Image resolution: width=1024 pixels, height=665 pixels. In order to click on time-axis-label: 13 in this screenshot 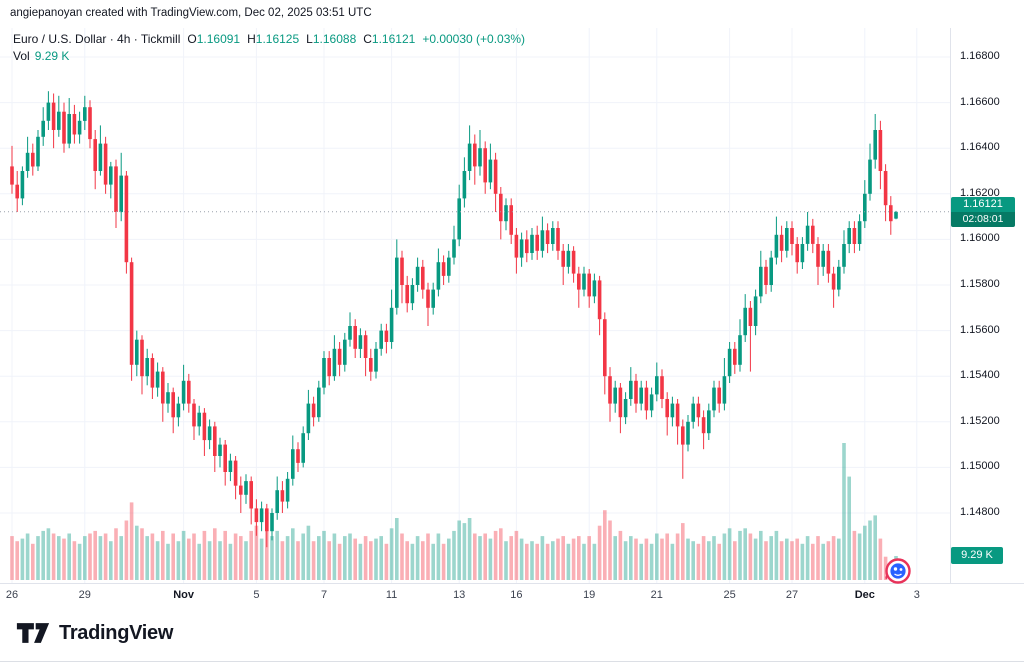, I will do `click(459, 595)`.